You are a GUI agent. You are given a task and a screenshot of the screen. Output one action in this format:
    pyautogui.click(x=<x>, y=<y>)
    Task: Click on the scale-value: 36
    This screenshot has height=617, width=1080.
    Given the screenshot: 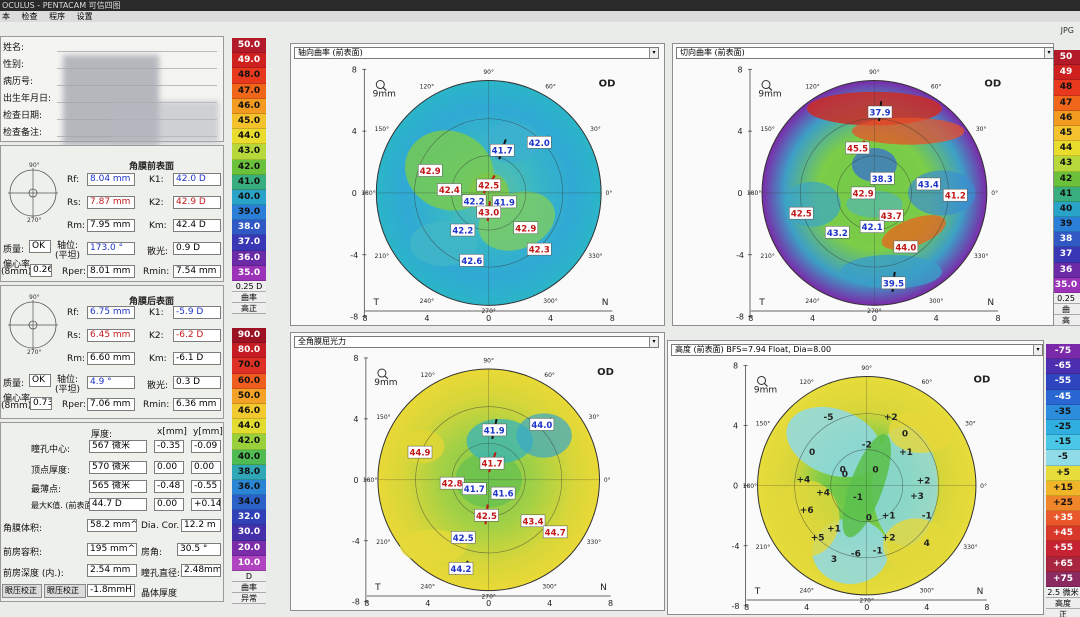 What is the action you would take?
    pyautogui.click(x=1066, y=270)
    